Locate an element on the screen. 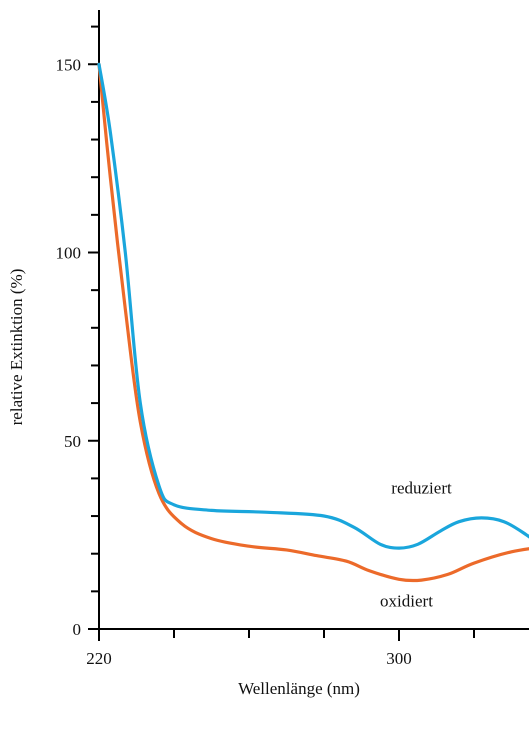  annotation-label: reduziert is located at coordinates (421, 487).